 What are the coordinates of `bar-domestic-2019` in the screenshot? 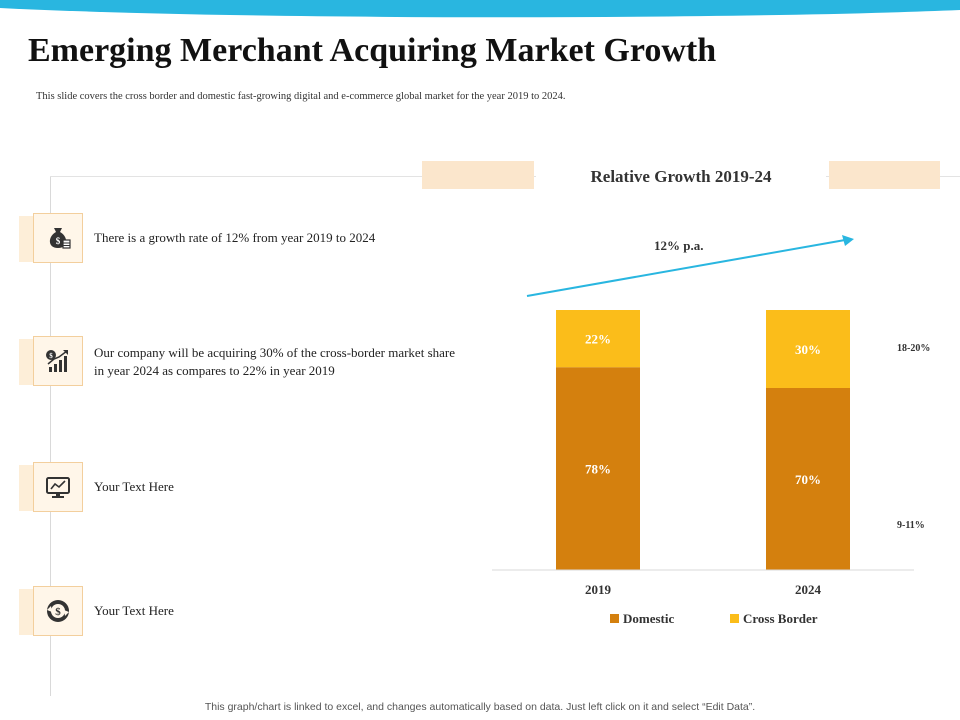 It's located at (598, 468).